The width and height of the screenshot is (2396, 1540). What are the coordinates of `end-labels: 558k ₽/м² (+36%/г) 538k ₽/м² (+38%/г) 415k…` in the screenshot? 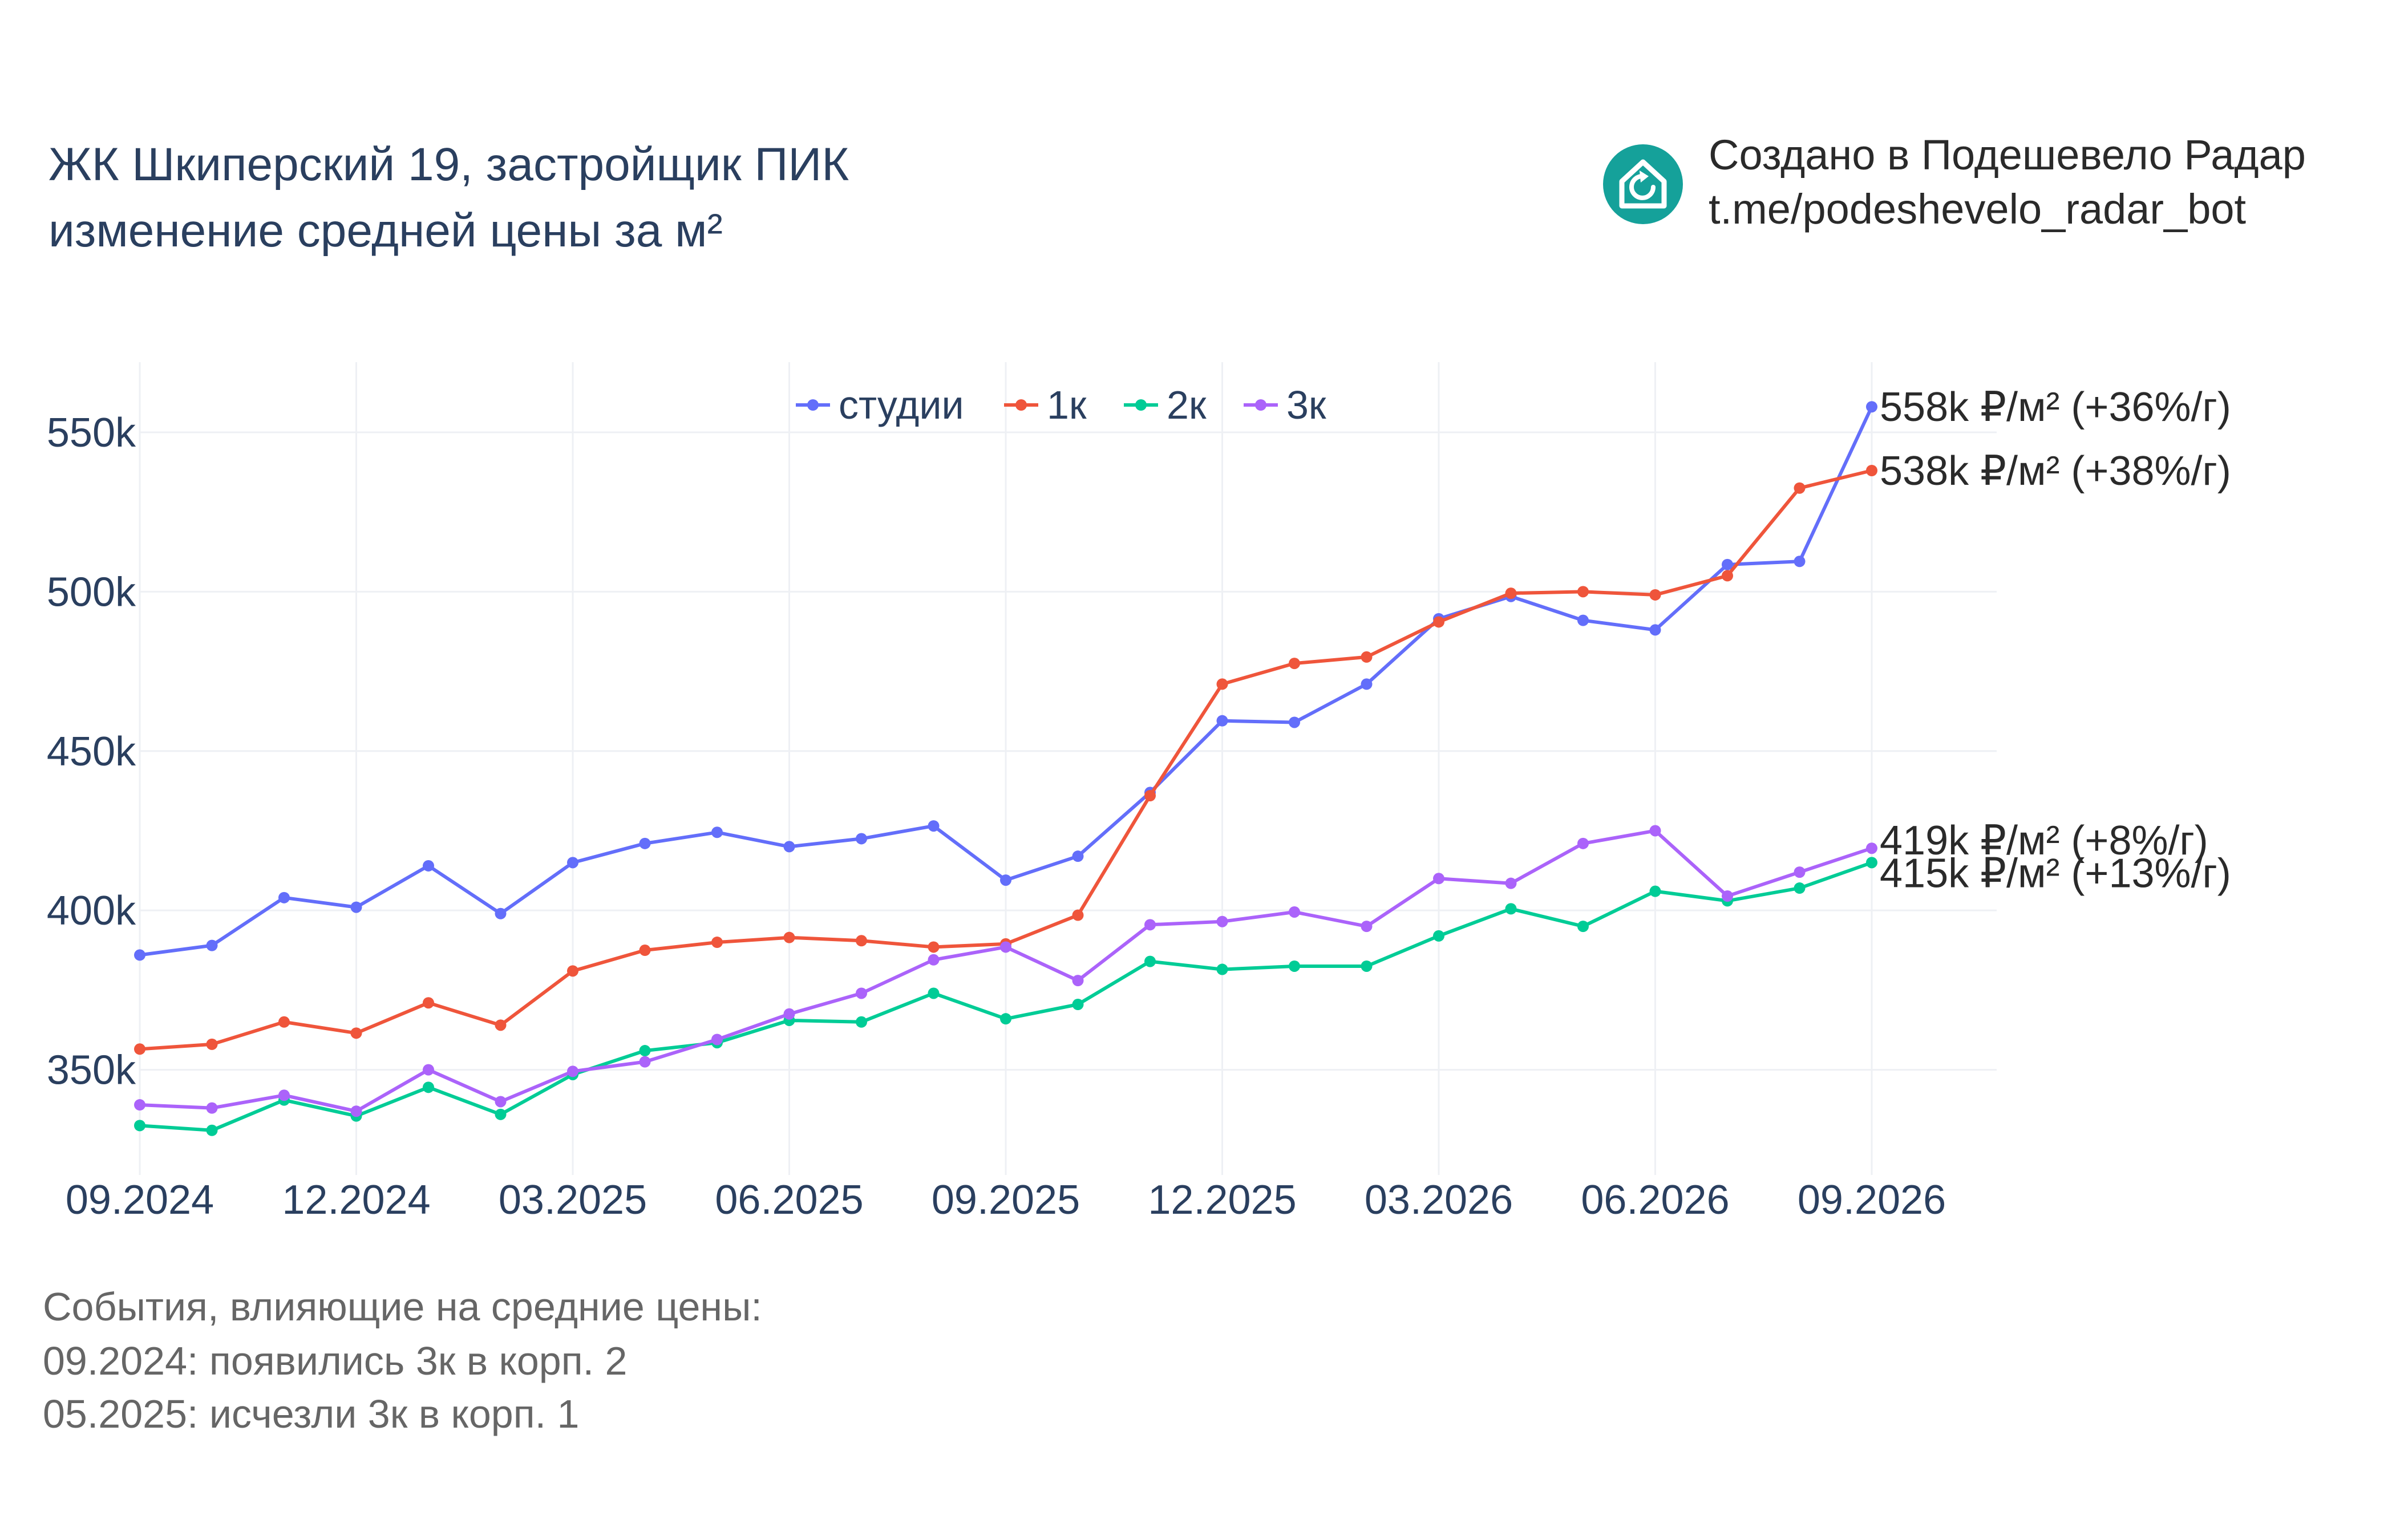 It's located at (2055, 640).